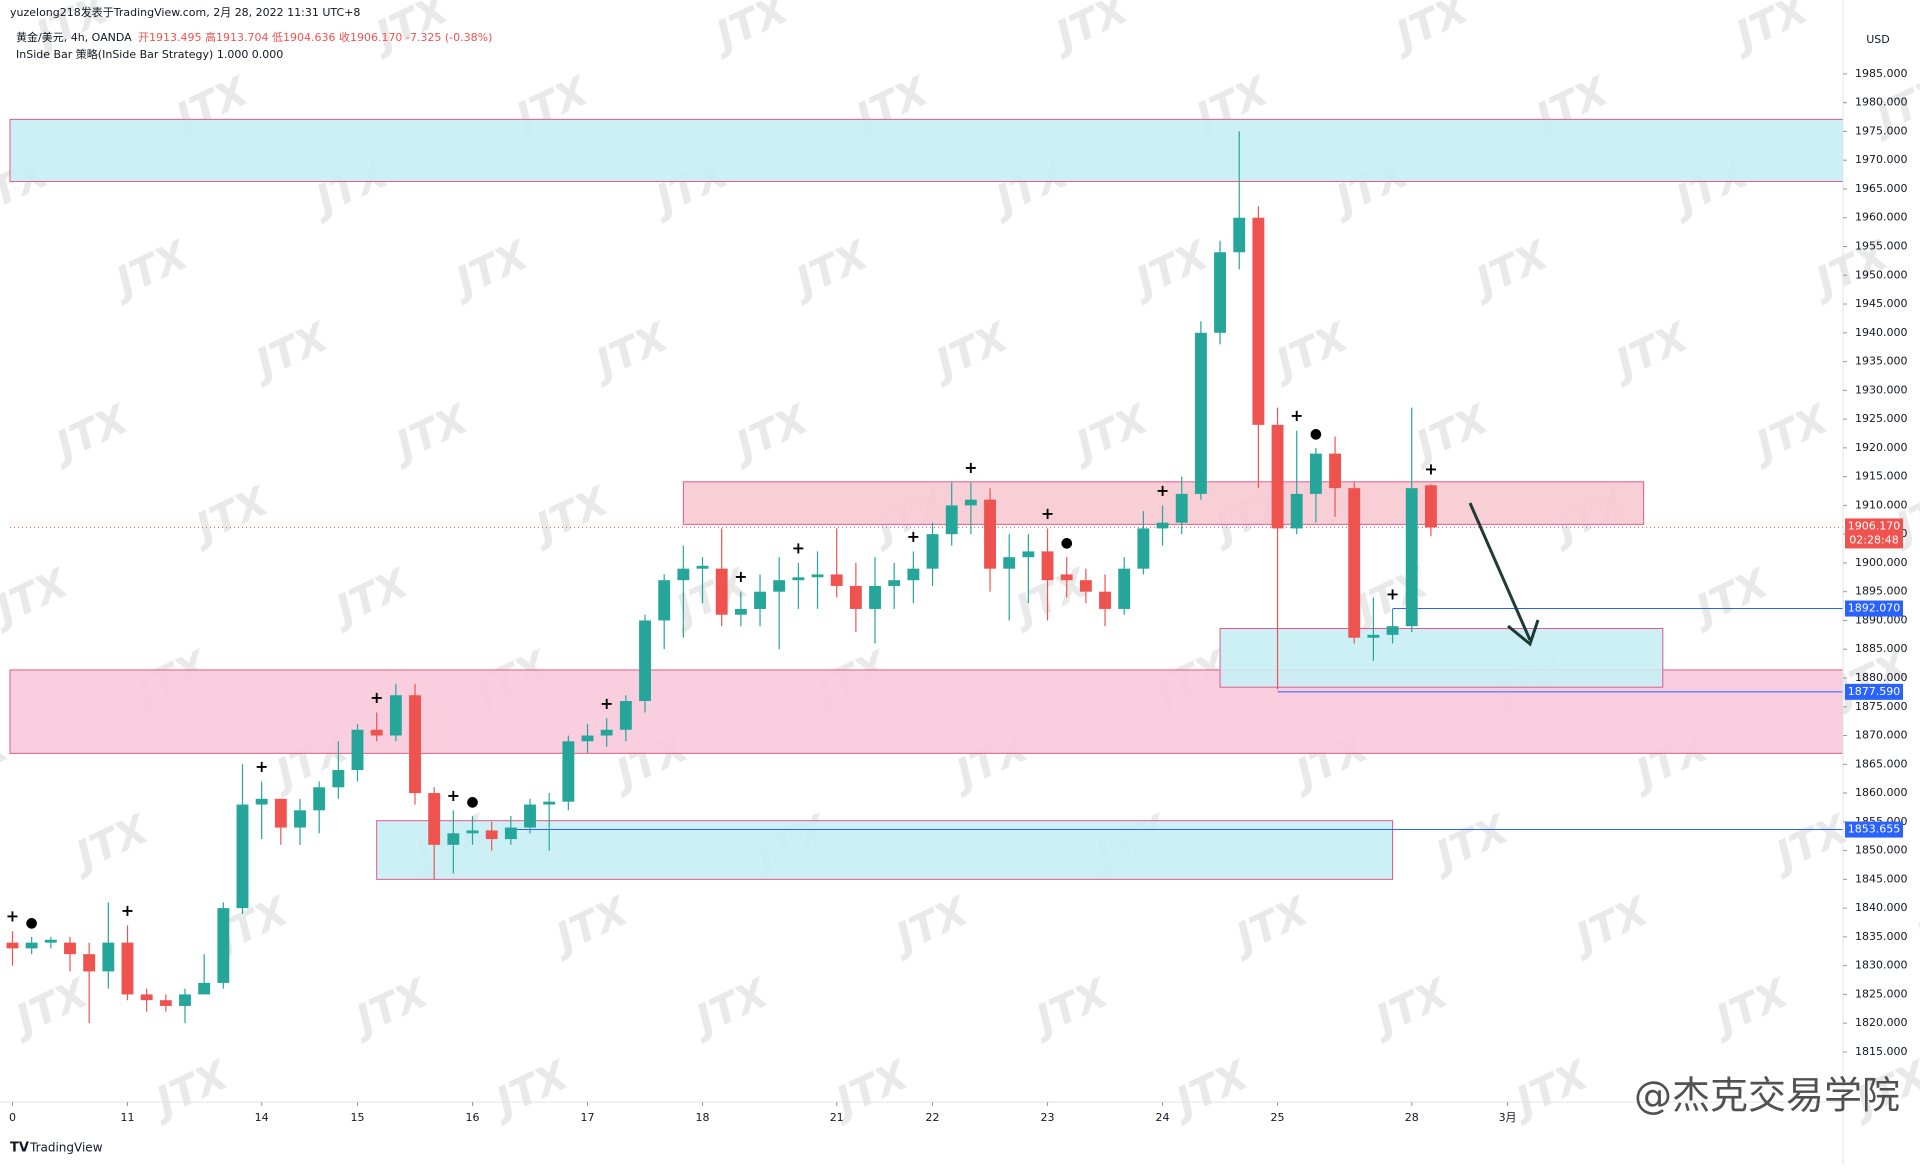  What do you see at coordinates (1881, 907) in the screenshot?
I see `y-tick-label: 1840.000` at bounding box center [1881, 907].